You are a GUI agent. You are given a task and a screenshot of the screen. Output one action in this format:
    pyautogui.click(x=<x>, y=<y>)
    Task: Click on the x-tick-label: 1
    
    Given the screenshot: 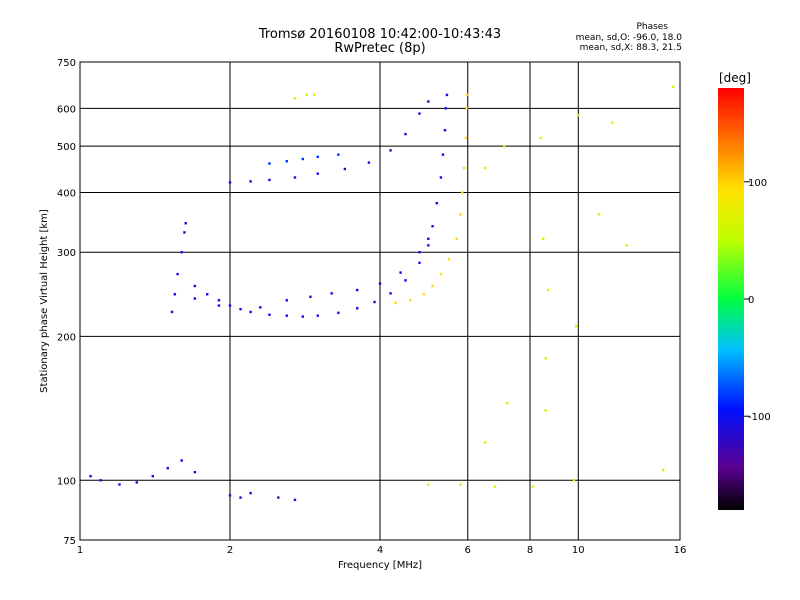 What is the action you would take?
    pyautogui.click(x=80, y=550)
    